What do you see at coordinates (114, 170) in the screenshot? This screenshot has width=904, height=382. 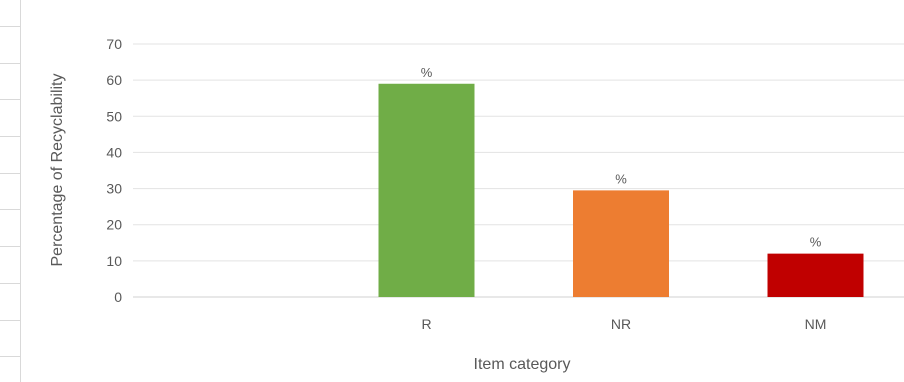 I see `y-axis-ticks: 0 10 20 30 40 50 60 70` at bounding box center [114, 170].